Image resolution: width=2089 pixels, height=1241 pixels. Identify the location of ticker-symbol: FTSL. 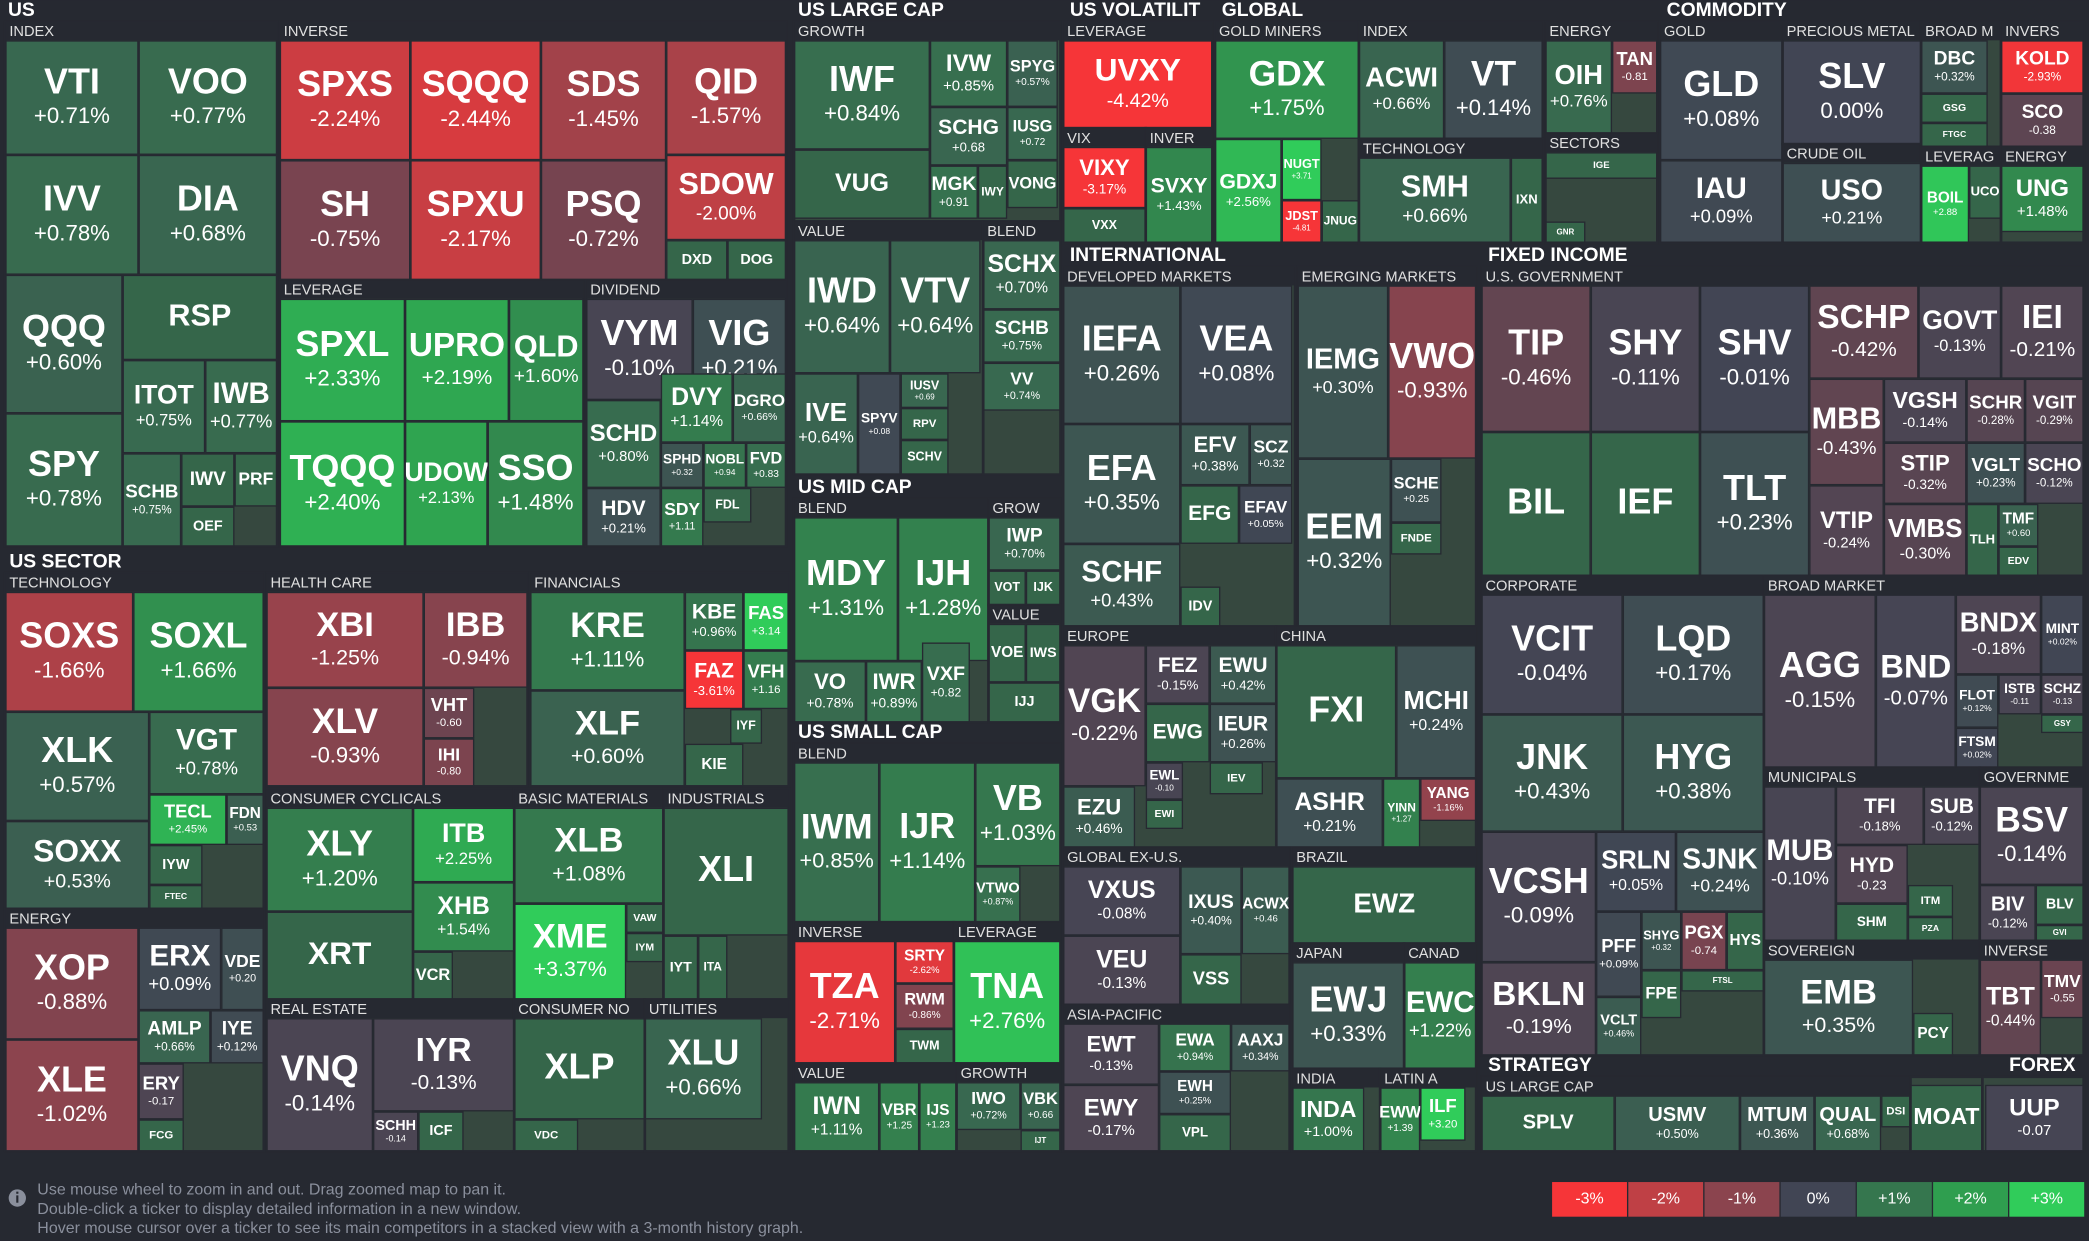
(1723, 980).